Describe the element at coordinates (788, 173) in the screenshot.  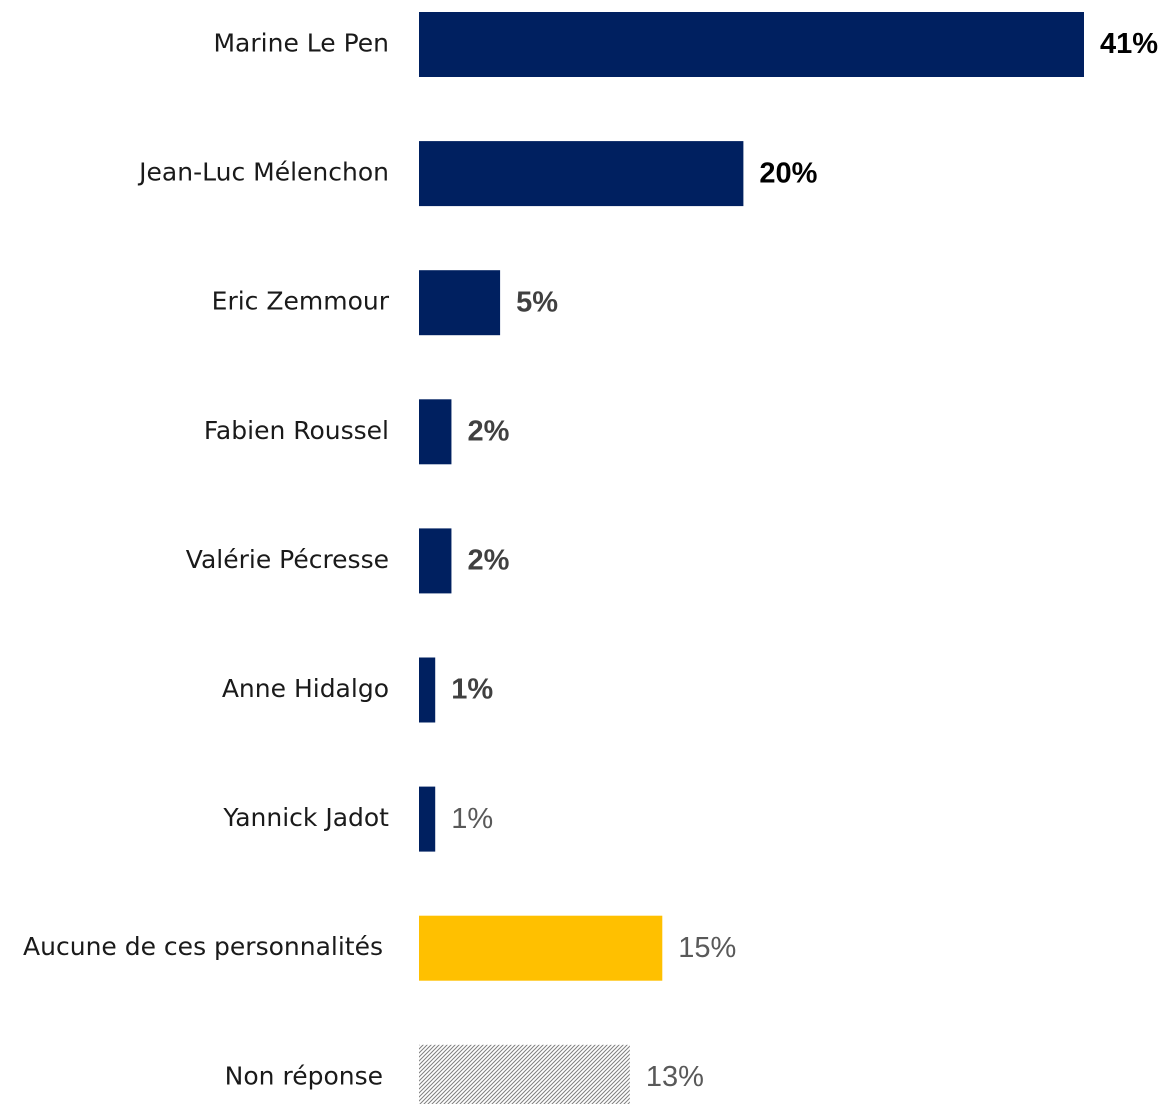
I see `value-label: 20%` at that location.